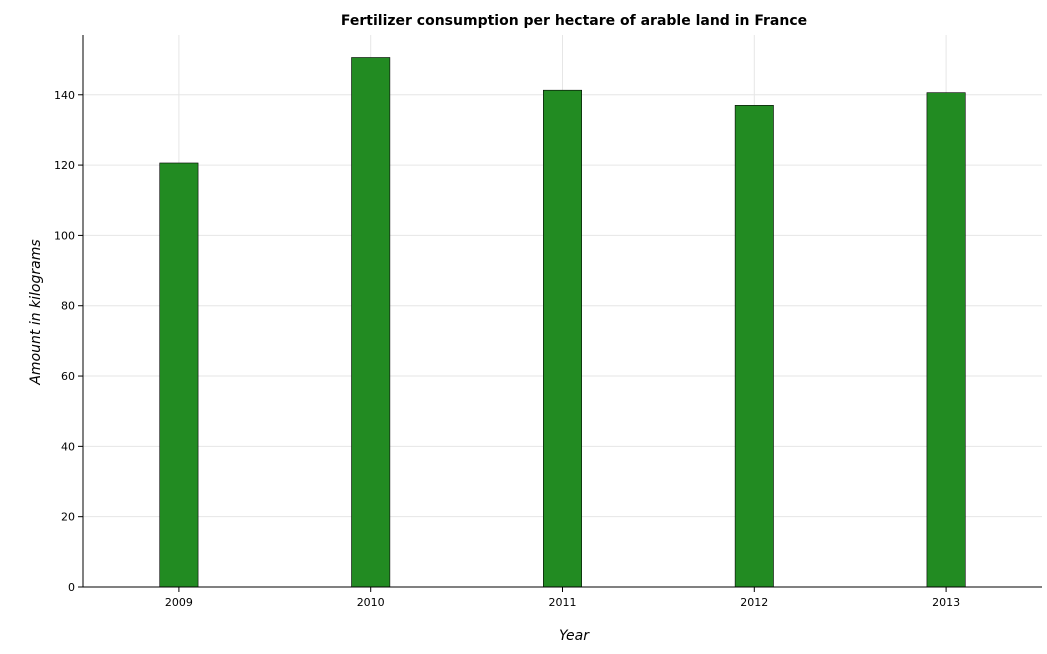 This screenshot has width=1047, height=654. Describe the element at coordinates (68, 306) in the screenshot. I see `y-tick-label: 80` at that location.